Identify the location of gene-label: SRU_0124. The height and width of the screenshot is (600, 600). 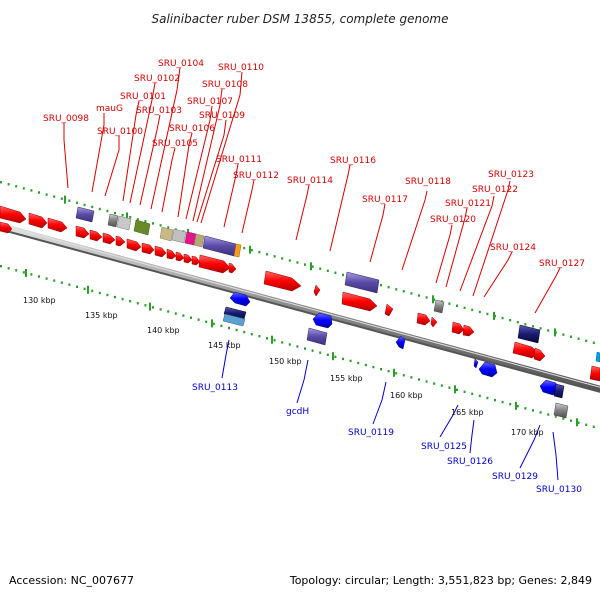
(513, 248).